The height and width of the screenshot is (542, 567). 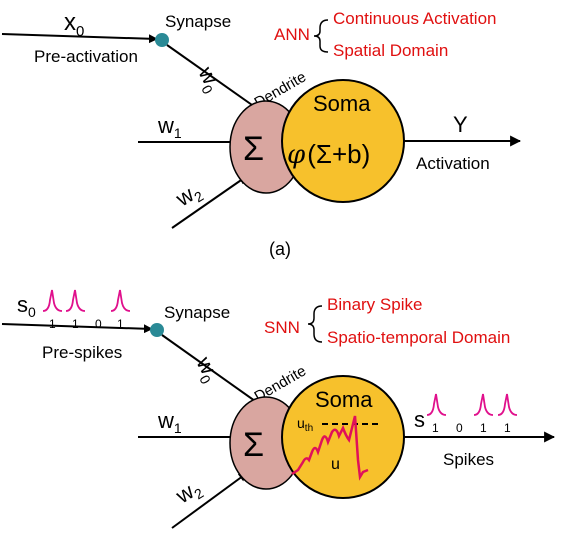 I want to click on snn-synapse-label: Synapse, so click(x=197, y=312).